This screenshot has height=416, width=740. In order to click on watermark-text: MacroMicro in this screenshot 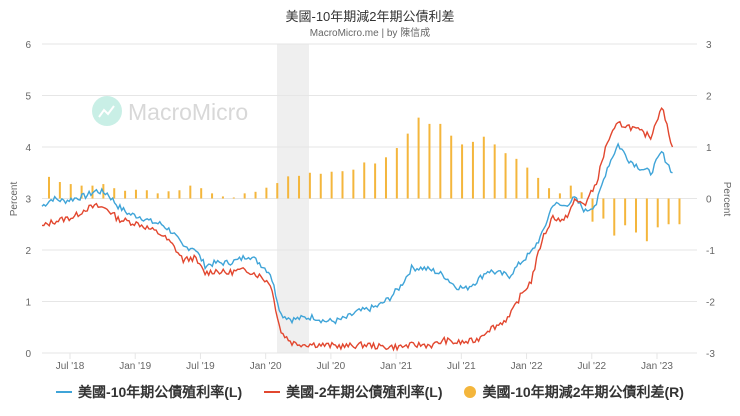, I will do `click(188, 112)`.